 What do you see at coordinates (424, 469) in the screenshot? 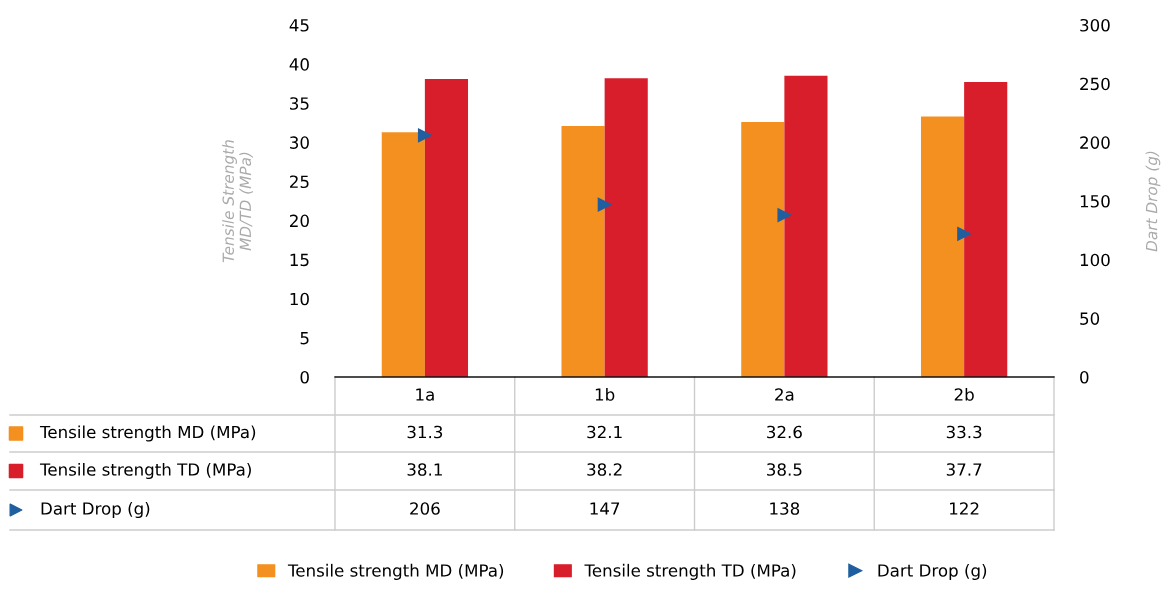
I see `data-label: 38.1` at bounding box center [424, 469].